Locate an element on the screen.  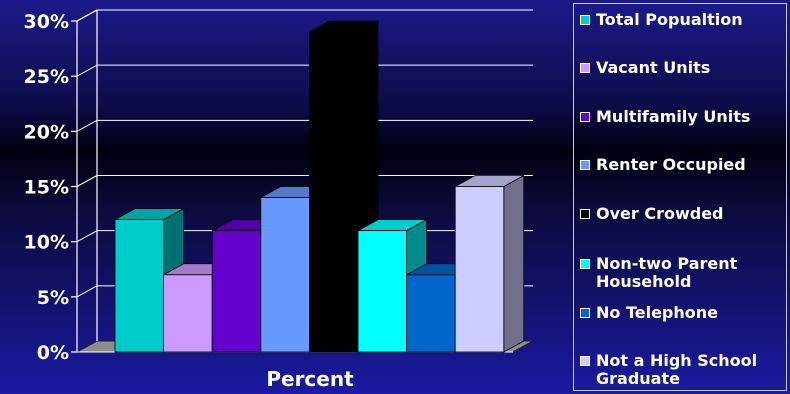
bar-non-two-parent-household is located at coordinates (392, 285).